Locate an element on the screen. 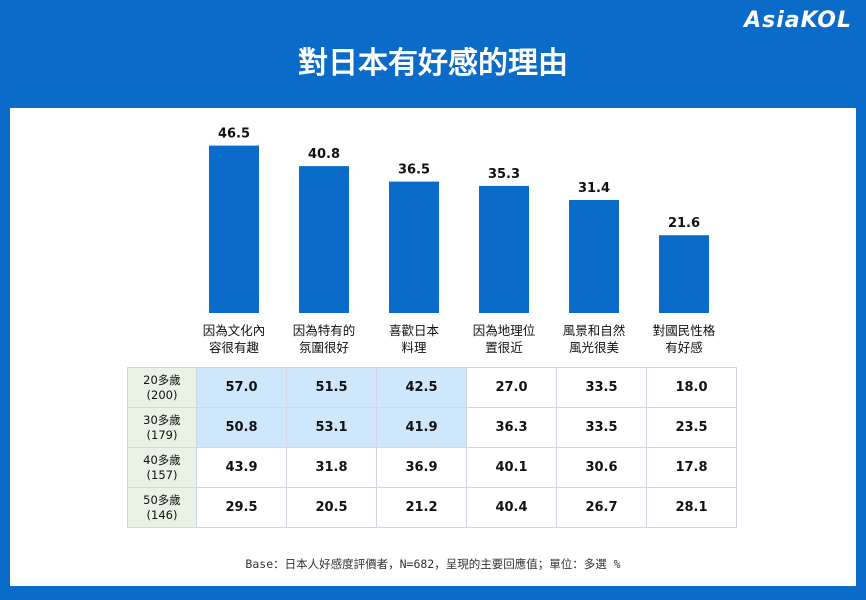  category-label: 喜歡日本 is located at coordinates (414, 330).